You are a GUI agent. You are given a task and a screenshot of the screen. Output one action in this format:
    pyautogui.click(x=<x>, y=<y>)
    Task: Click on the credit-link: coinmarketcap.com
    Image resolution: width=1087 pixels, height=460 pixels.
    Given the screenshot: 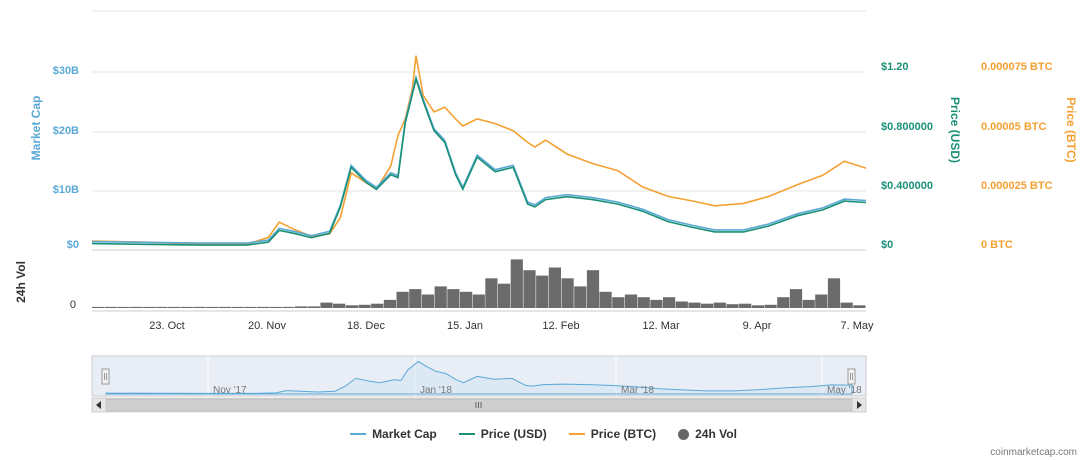 What is the action you would take?
    pyautogui.click(x=1033, y=452)
    